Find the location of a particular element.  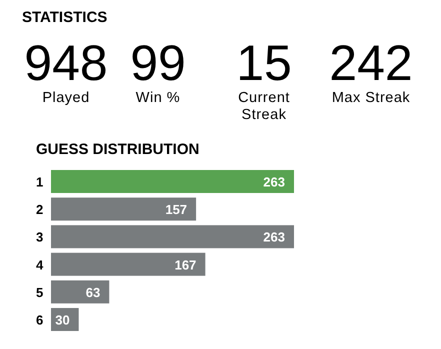

data-label: 167 is located at coordinates (185, 264).